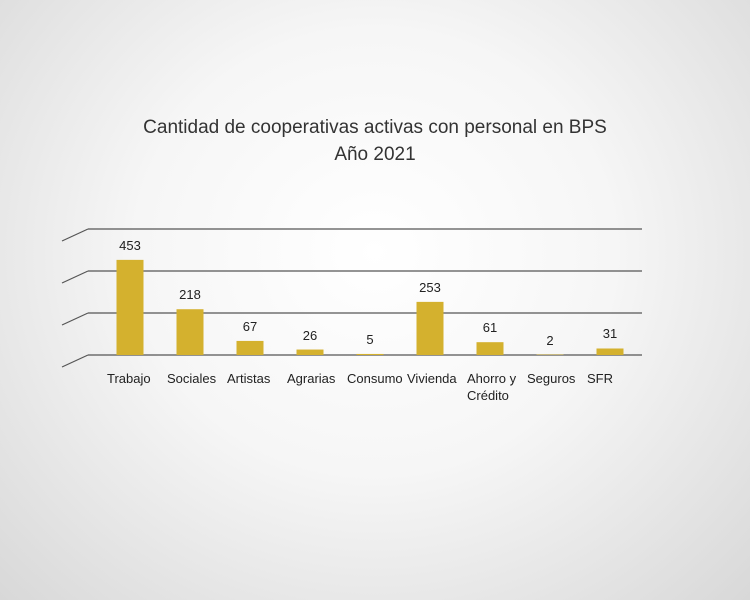 This screenshot has width=750, height=600. What do you see at coordinates (430, 287) in the screenshot?
I see `data-label: 253` at bounding box center [430, 287].